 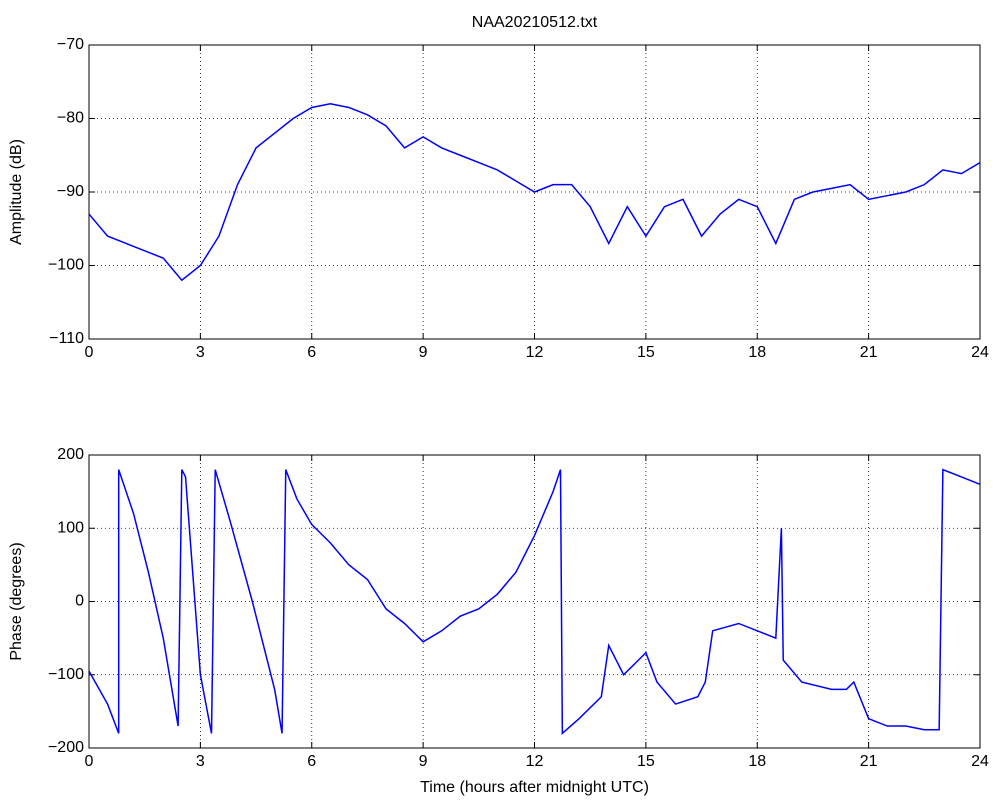 I want to click on y-tick-label: 0, so click(x=79, y=601).